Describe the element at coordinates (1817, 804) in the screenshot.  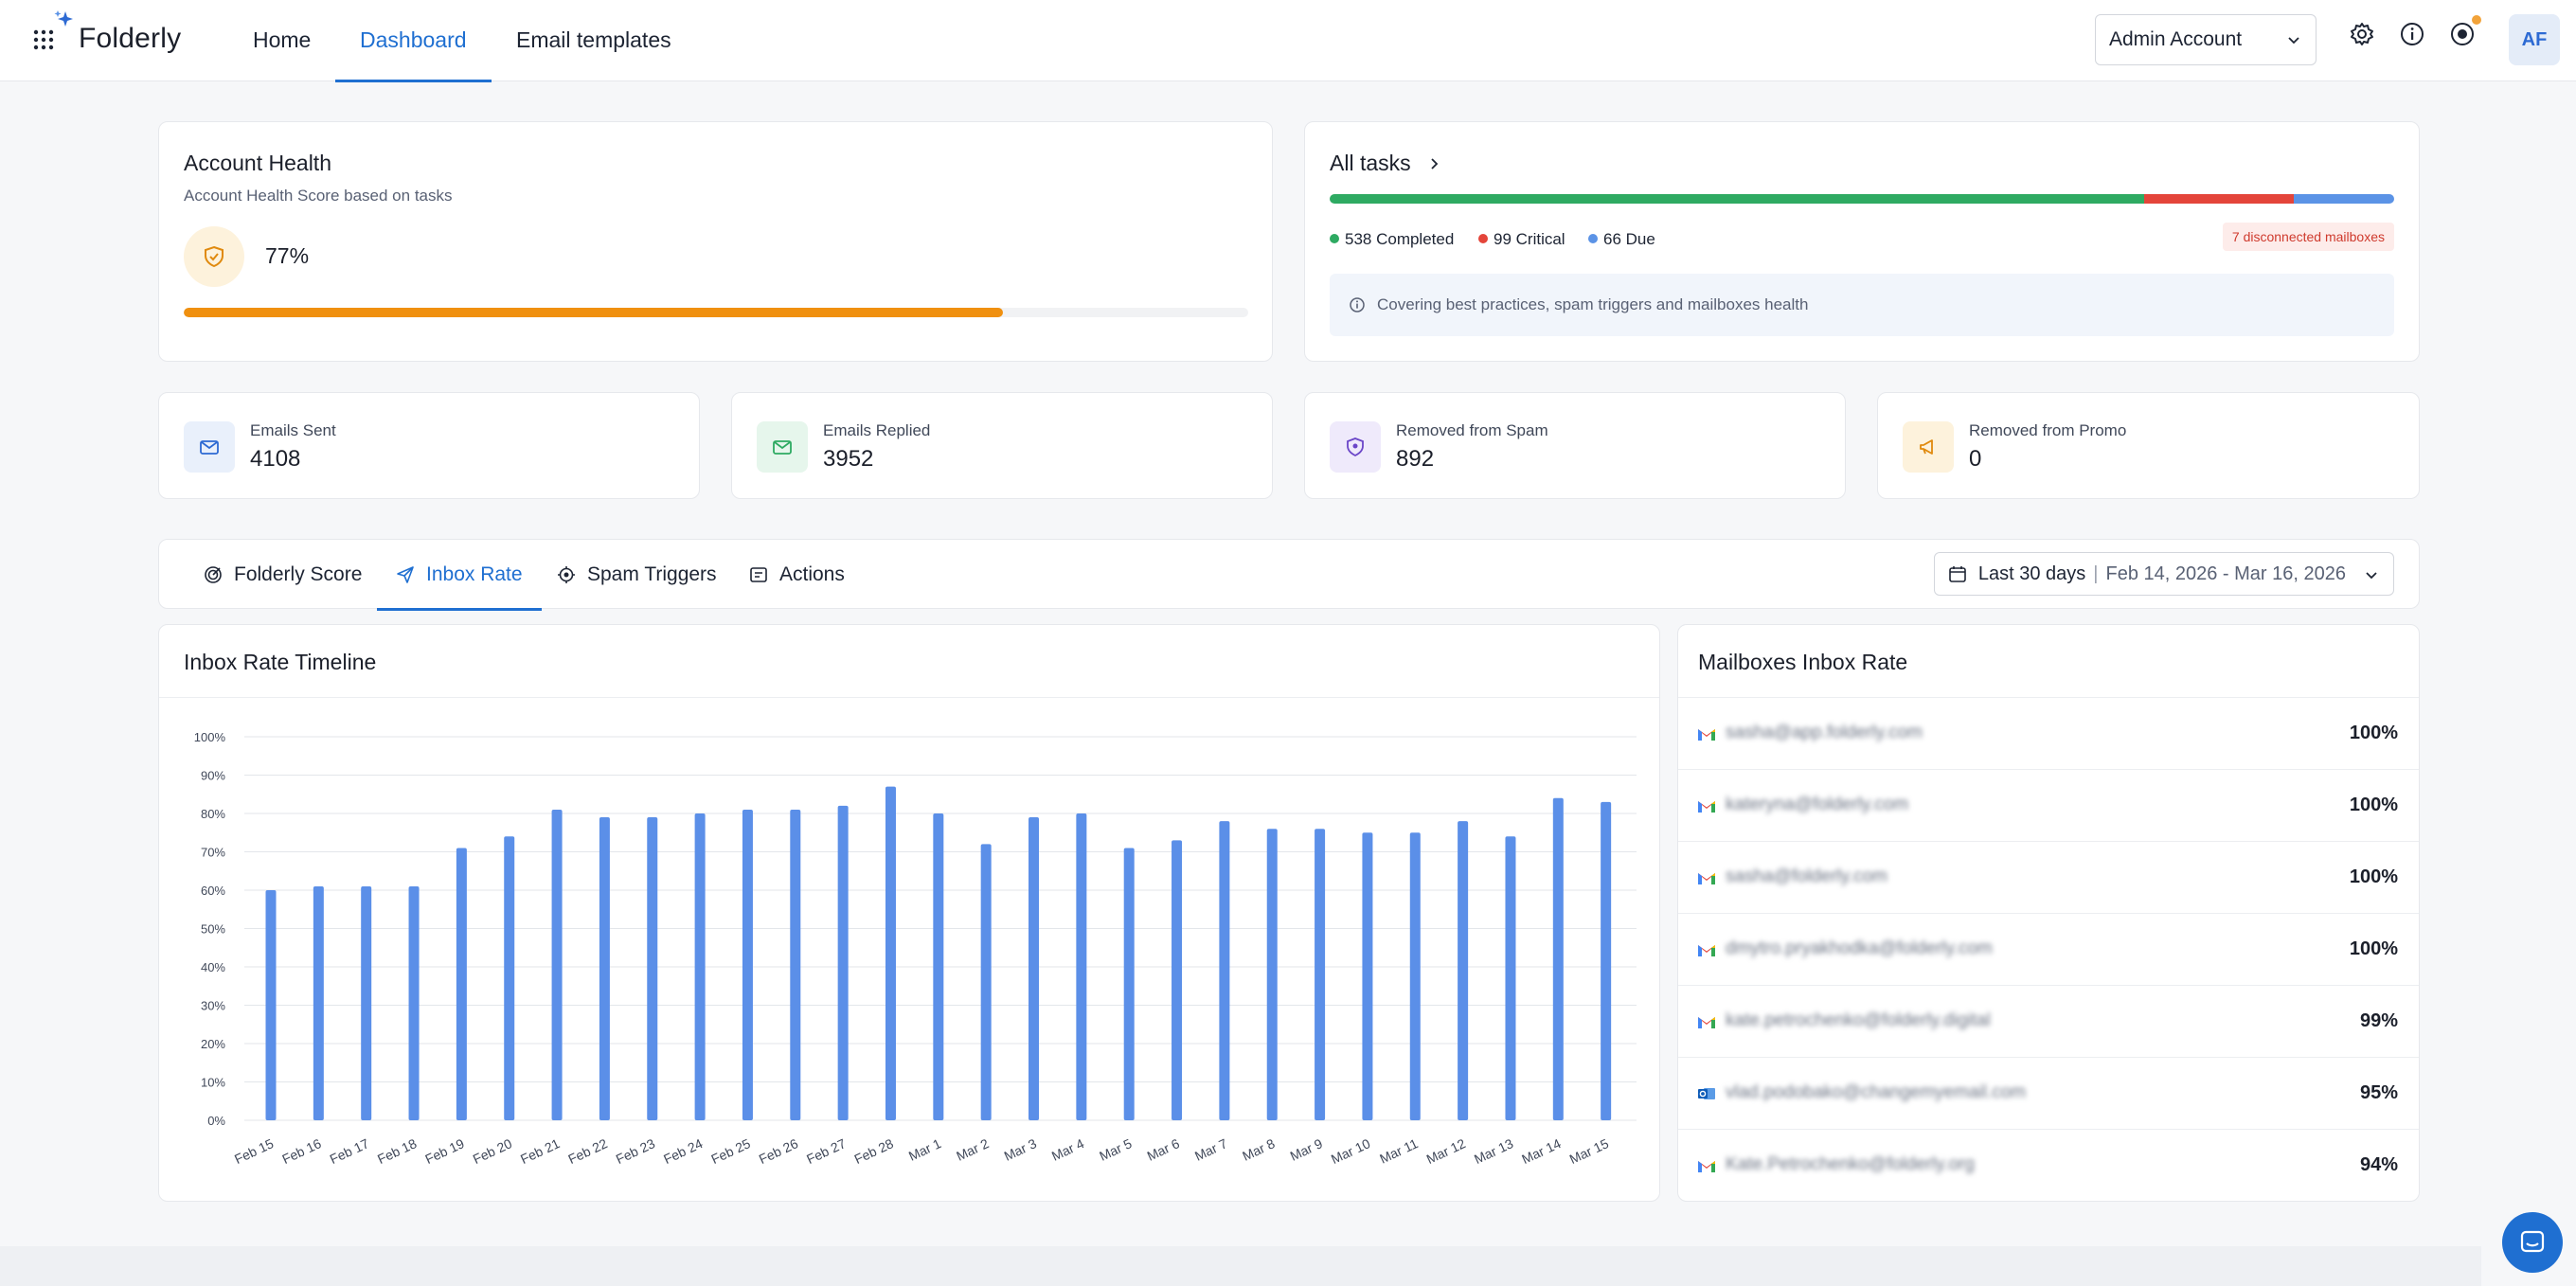
I see `mailbox-email: kateryna@folderly.com` at that location.